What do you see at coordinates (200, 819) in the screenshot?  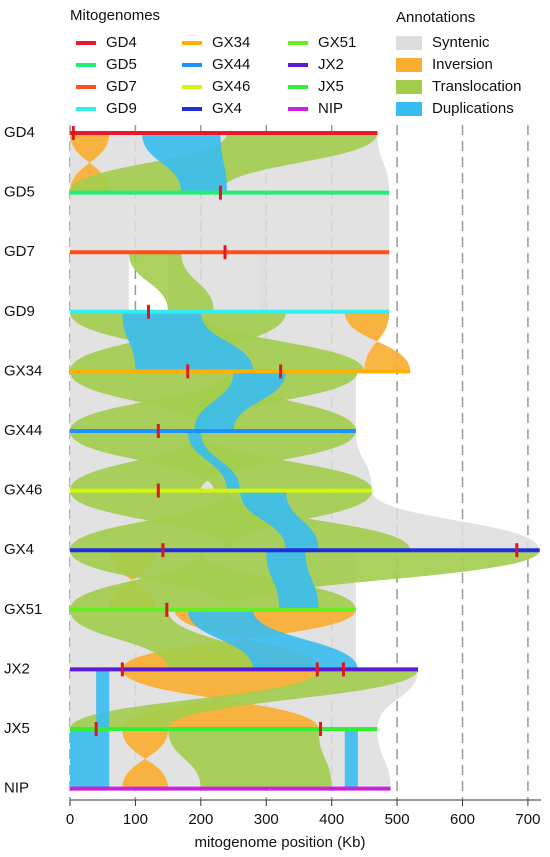 I see `x-tick-label: 200` at bounding box center [200, 819].